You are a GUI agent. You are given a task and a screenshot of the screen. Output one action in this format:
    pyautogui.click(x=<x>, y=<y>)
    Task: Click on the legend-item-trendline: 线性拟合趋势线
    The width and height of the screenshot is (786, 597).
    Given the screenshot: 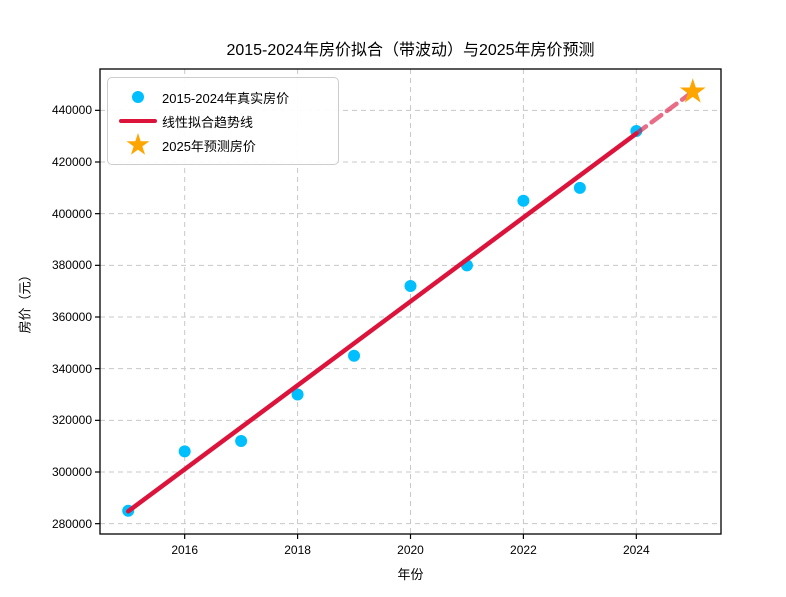 What is the action you would take?
    pyautogui.click(x=223, y=121)
    